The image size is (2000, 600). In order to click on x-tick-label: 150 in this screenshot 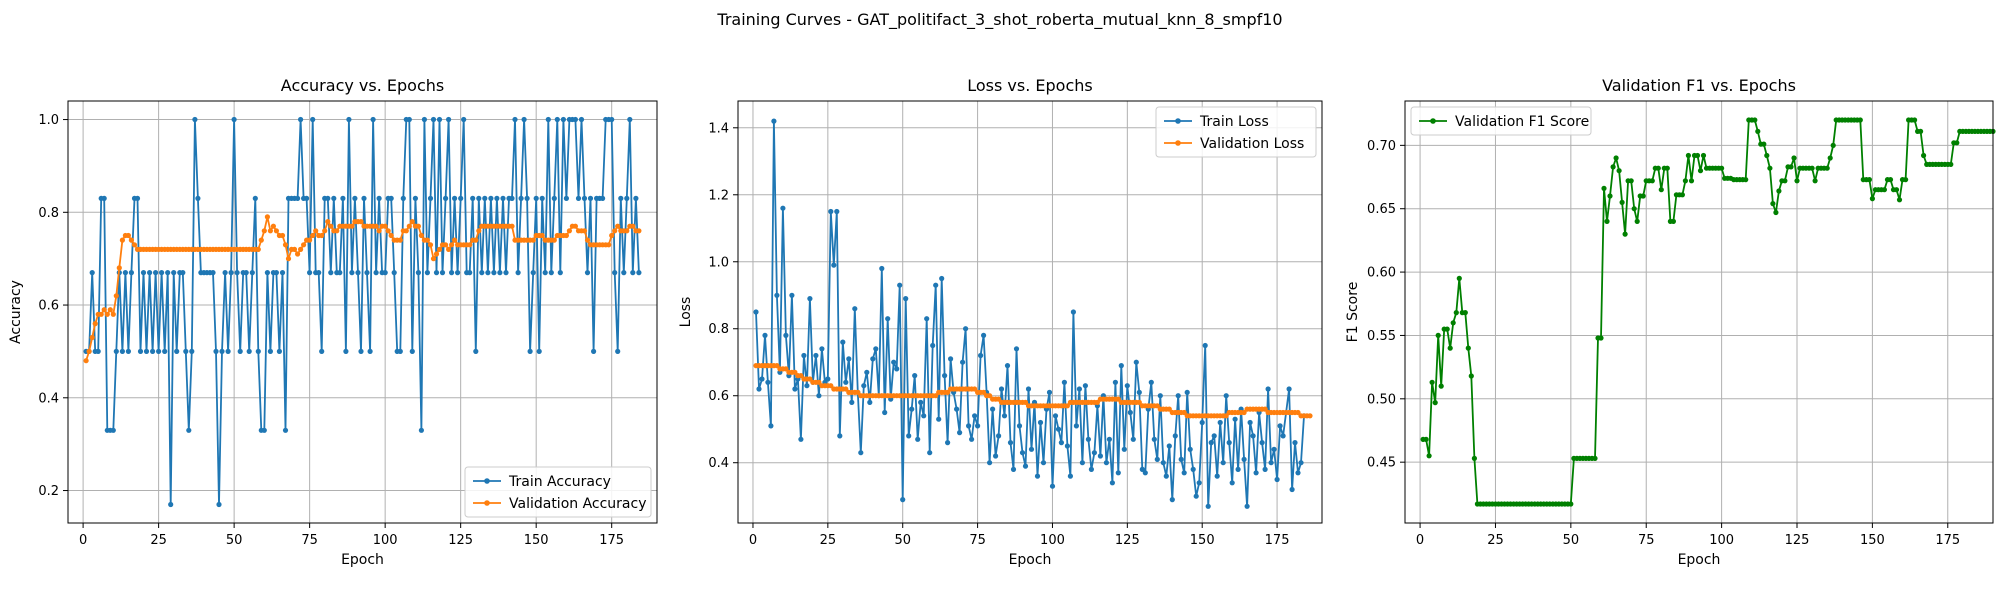, I will do `click(1202, 540)`.